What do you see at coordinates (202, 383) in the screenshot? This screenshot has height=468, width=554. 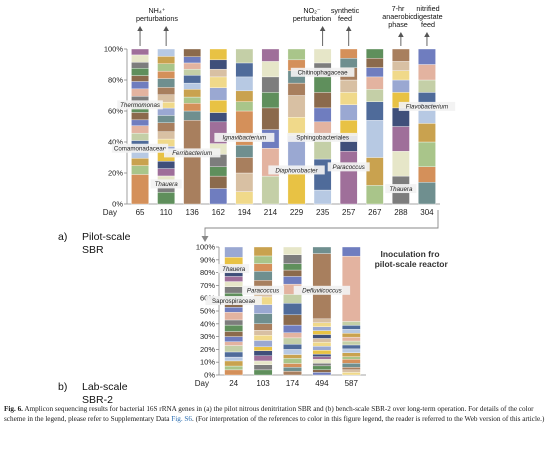 I see `x-axis-prefix: Day` at bounding box center [202, 383].